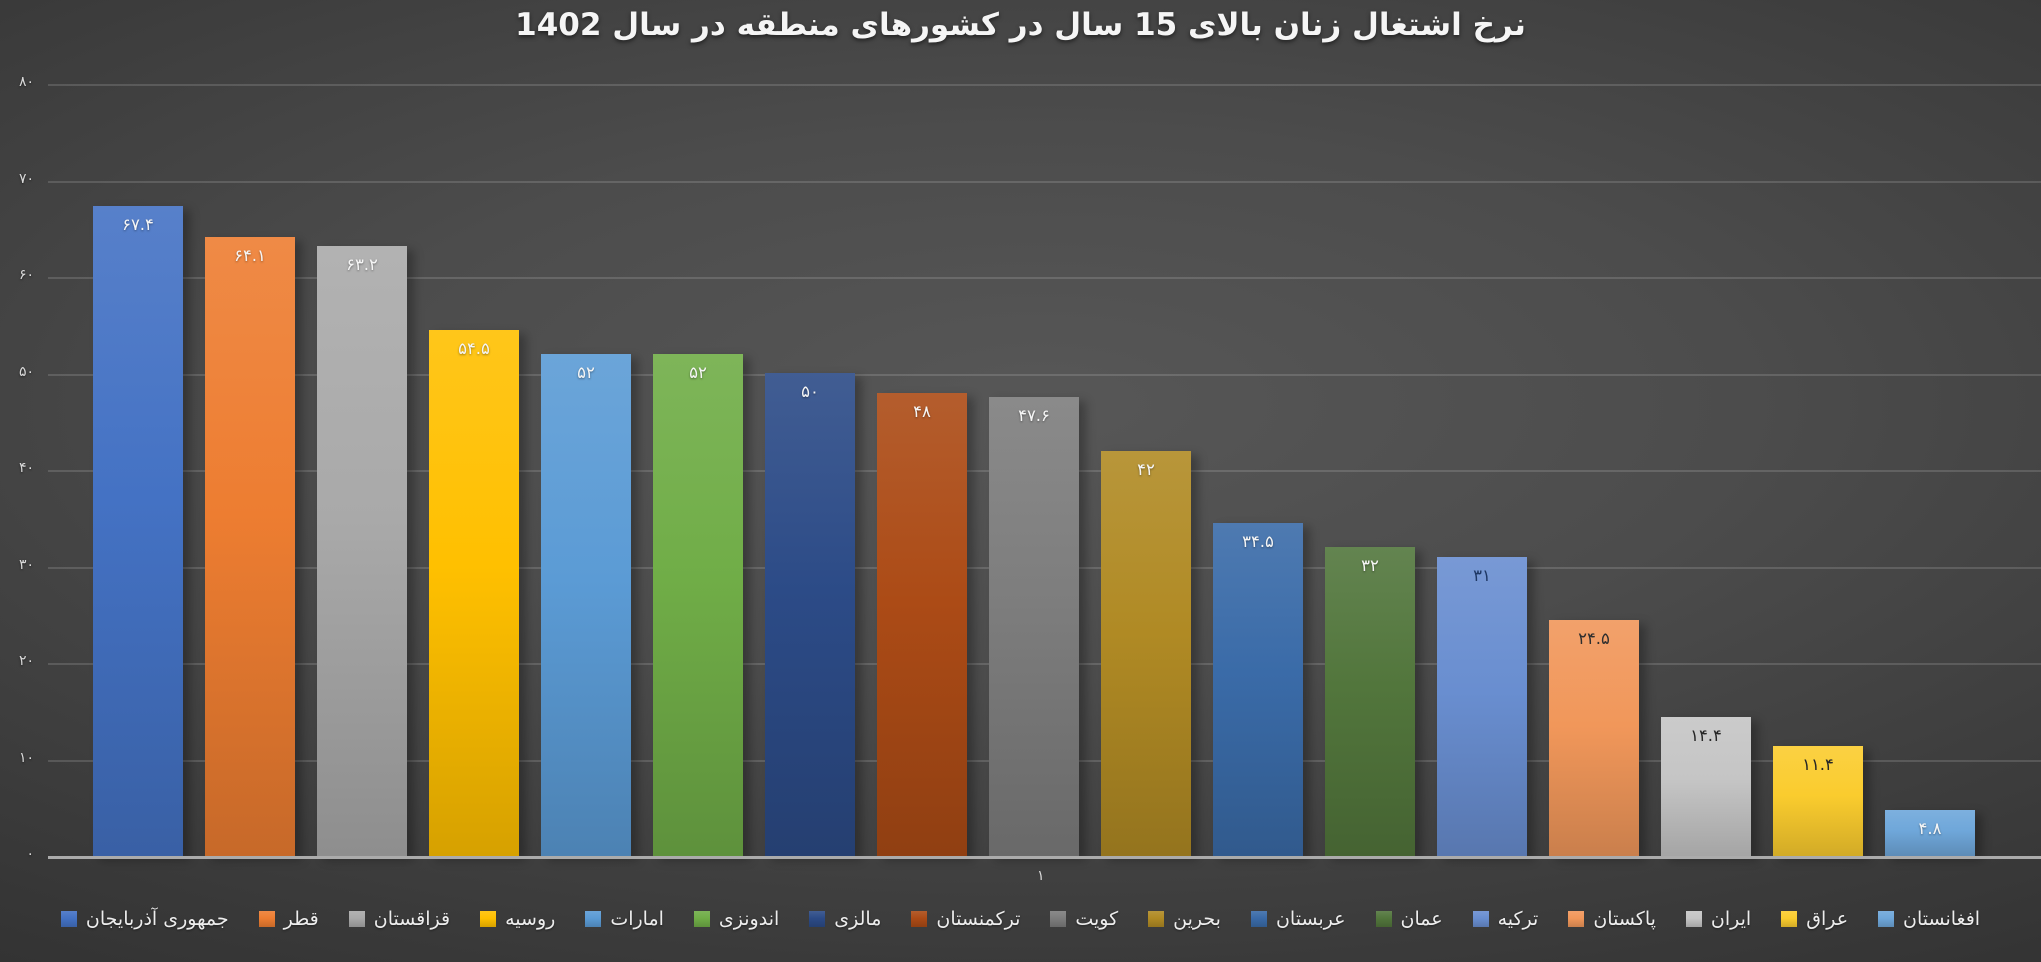 The width and height of the screenshot is (2041, 962). What do you see at coordinates (810, 614) in the screenshot?
I see `bar-7: ۵۰` at bounding box center [810, 614].